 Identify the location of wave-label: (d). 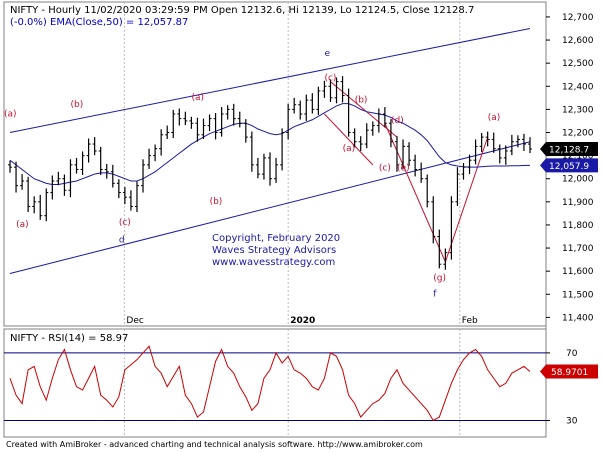
(397, 121).